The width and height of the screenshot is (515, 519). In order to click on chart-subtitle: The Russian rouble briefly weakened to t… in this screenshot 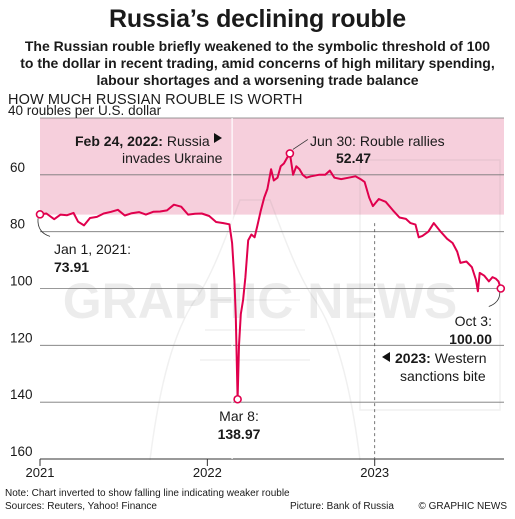, I will do `click(257, 63)`.